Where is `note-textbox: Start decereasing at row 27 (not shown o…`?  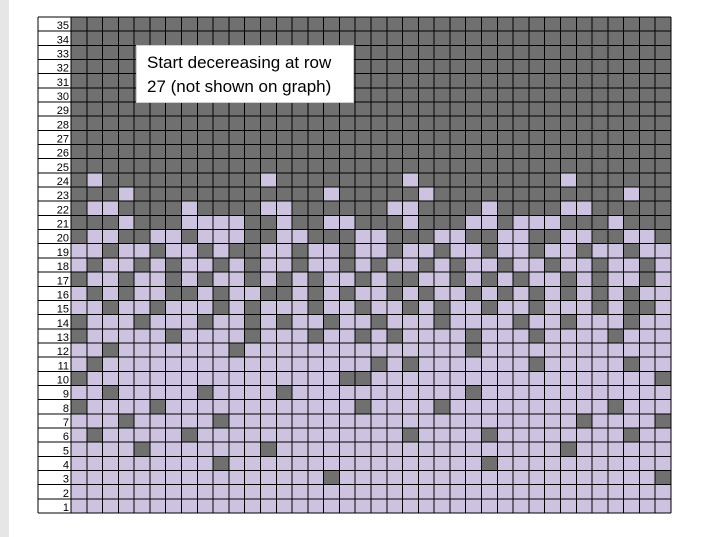 note-textbox: Start decereasing at row 27 (not shown o… is located at coordinates (245, 74).